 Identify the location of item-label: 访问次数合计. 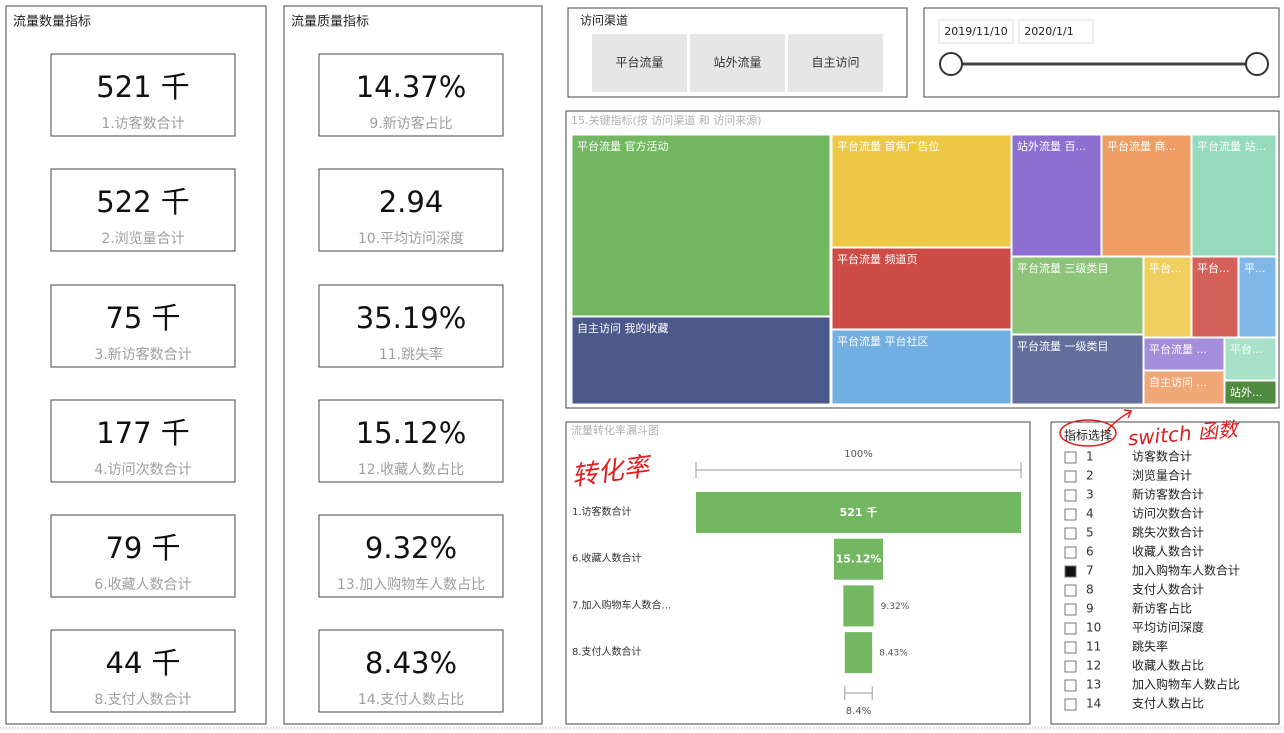
(1168, 513).